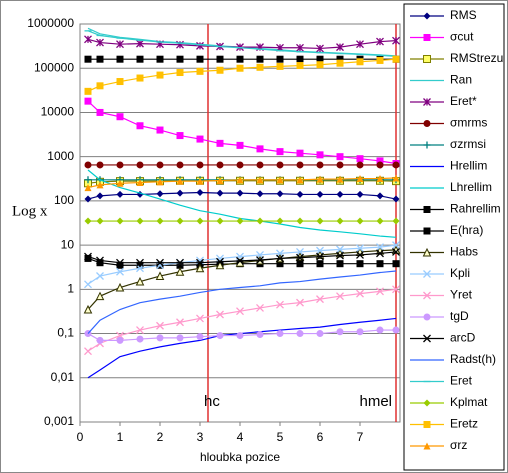 The image size is (508, 473). Describe the element at coordinates (60, 156) in the screenshot. I see `y-tick-label: 1000` at that location.